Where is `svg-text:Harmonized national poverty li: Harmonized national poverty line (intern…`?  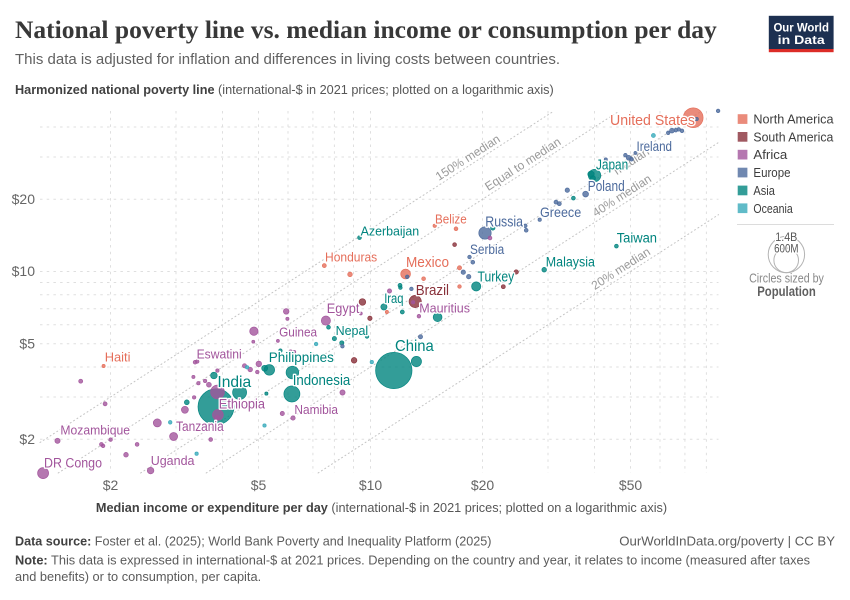
svg-text:Harmonized national poverty li: Harmonized national poverty line (intern… is located at coordinates (284, 90).